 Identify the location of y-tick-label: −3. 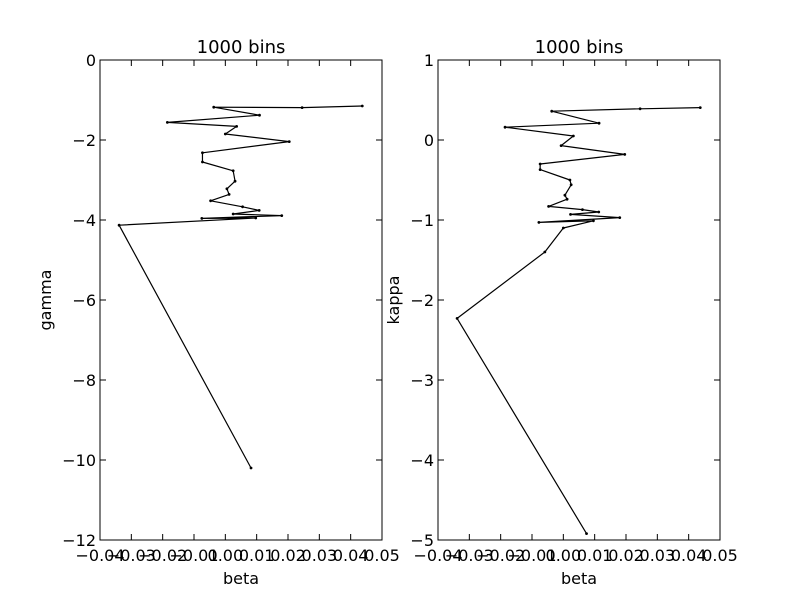
(422, 380).